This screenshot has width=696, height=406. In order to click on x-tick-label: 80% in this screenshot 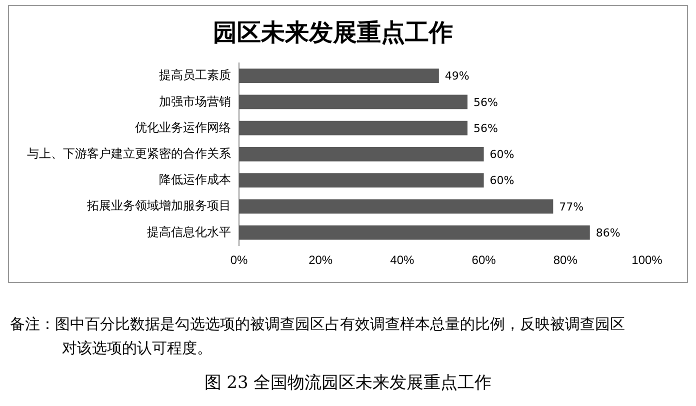, I will do `click(565, 260)`.